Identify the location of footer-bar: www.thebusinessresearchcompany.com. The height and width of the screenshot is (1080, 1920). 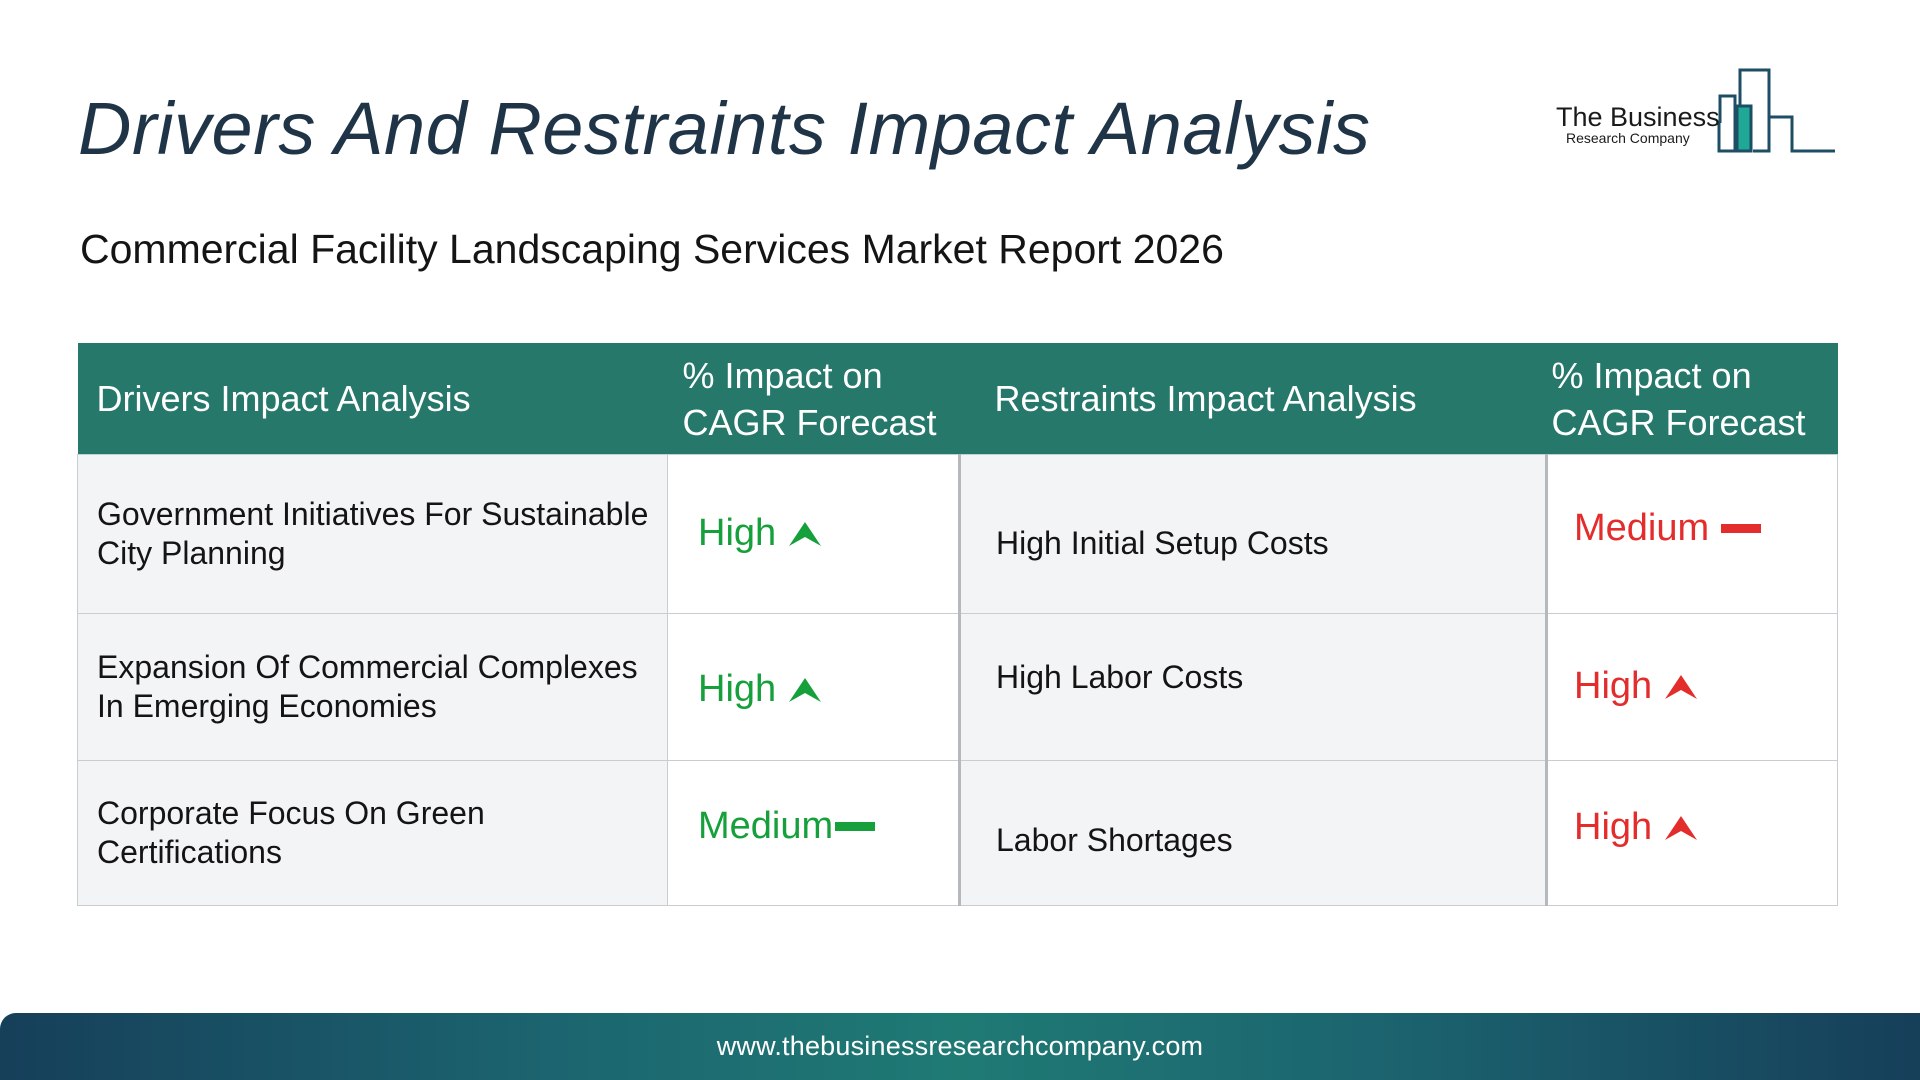
(960, 1046).